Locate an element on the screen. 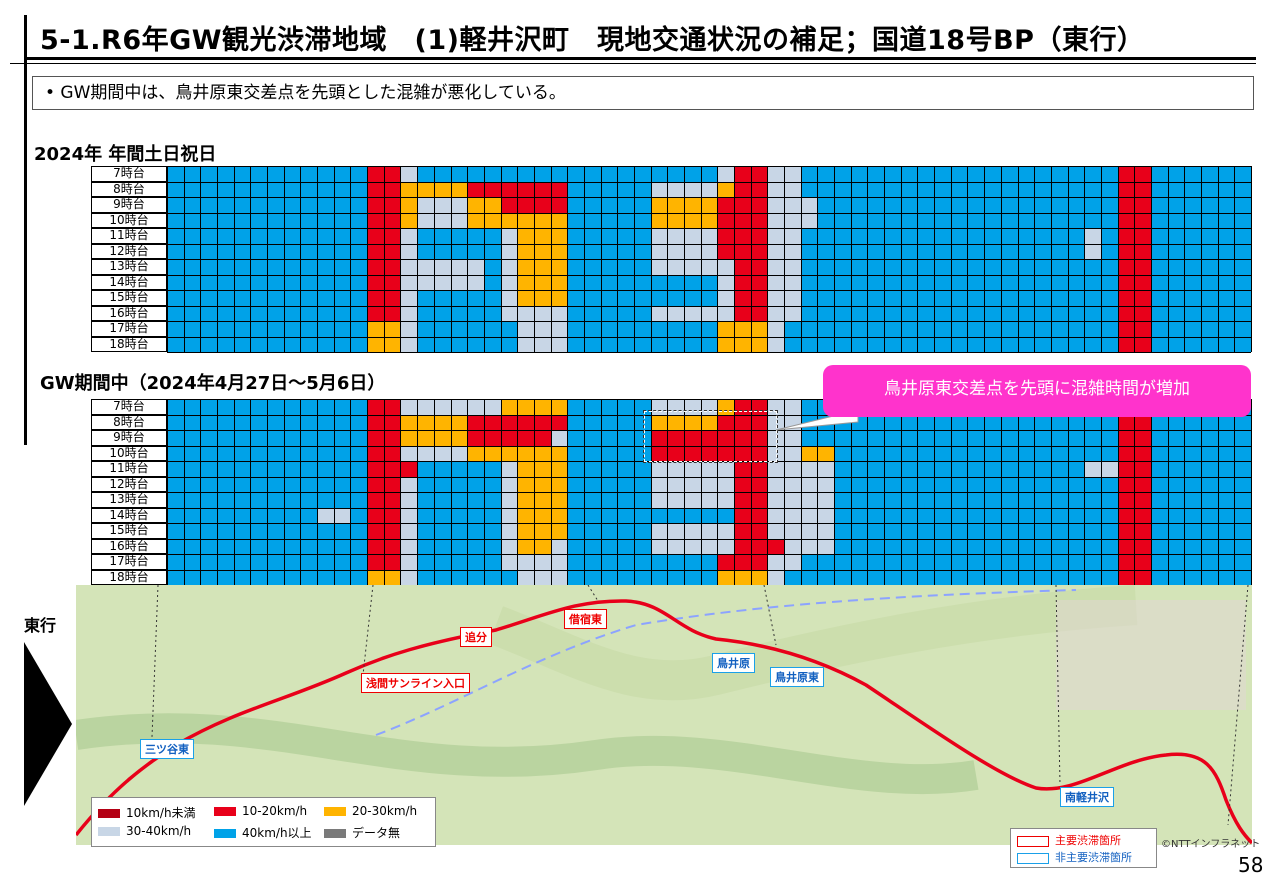 Image resolution: width=1273 pixels, height=880 pixels. legend-item: 40km/h以上 is located at coordinates (263, 832).